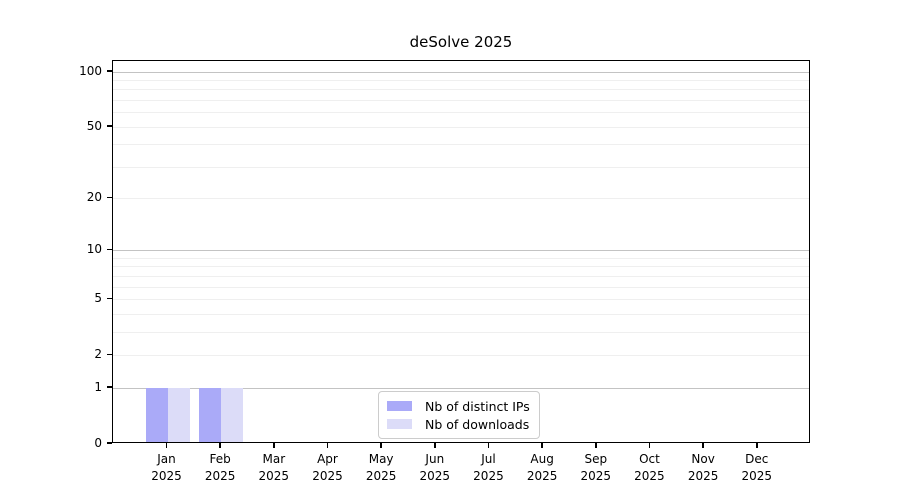 The height and width of the screenshot is (500, 900). I want to click on legend-row-2: Nb of downloads, so click(458, 424).